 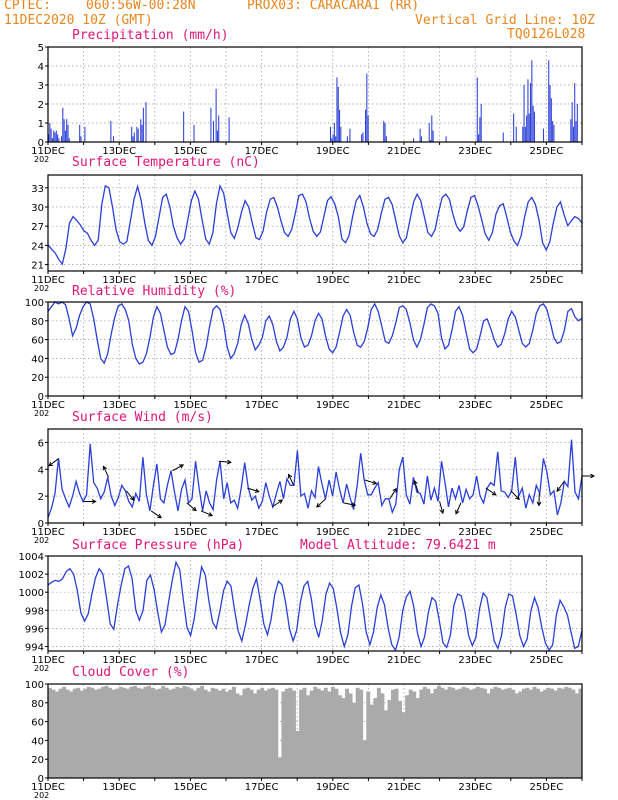 What do you see at coordinates (41, 668) in the screenshot?
I see `pressure-x-year-label: 202` at bounding box center [41, 668].